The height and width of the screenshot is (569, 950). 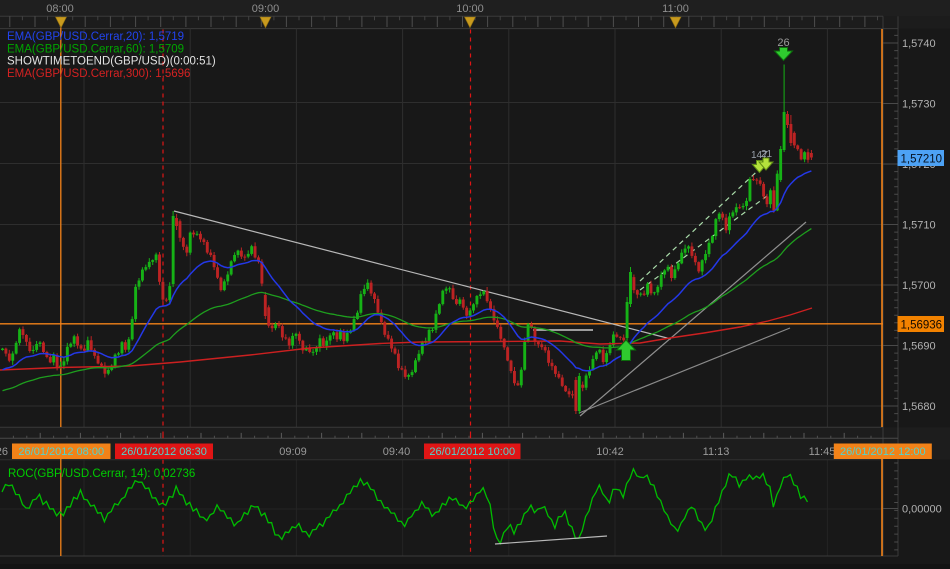 What do you see at coordinates (470, 9) in the screenshot?
I see `svg-text: 10:00` at bounding box center [470, 9].